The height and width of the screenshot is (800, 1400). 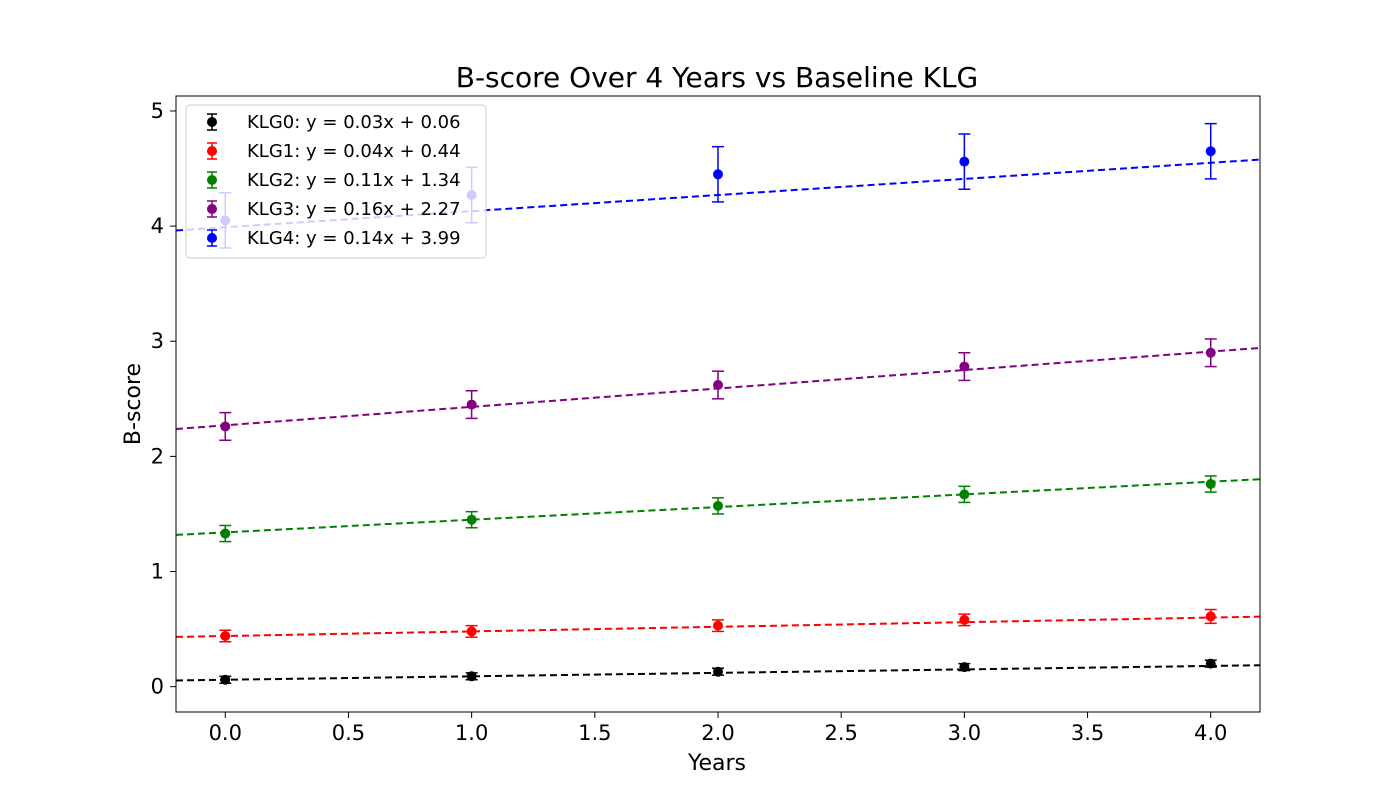 I want to click on x-tick-label: 4.0, so click(x=1210, y=733).